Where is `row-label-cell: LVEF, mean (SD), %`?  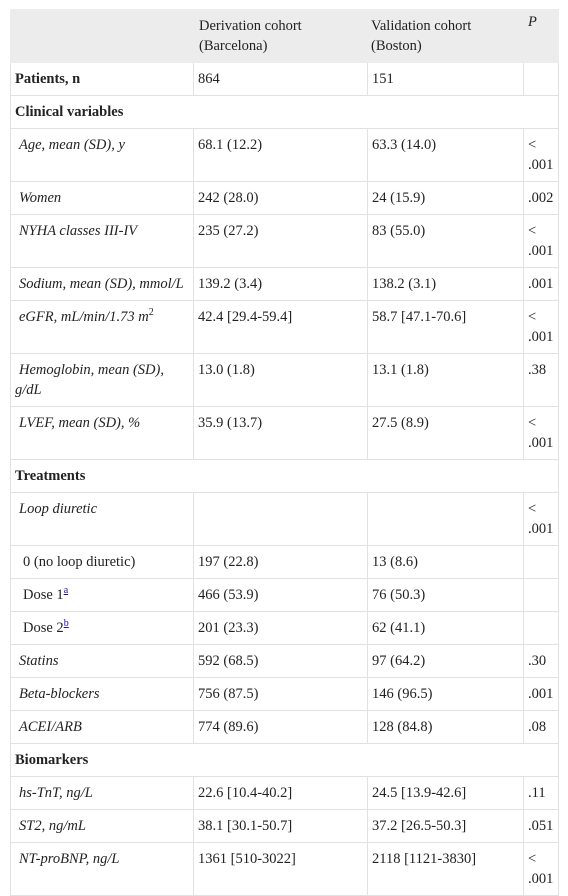
row-label-cell: LVEF, mean (SD), % is located at coordinates (102, 433).